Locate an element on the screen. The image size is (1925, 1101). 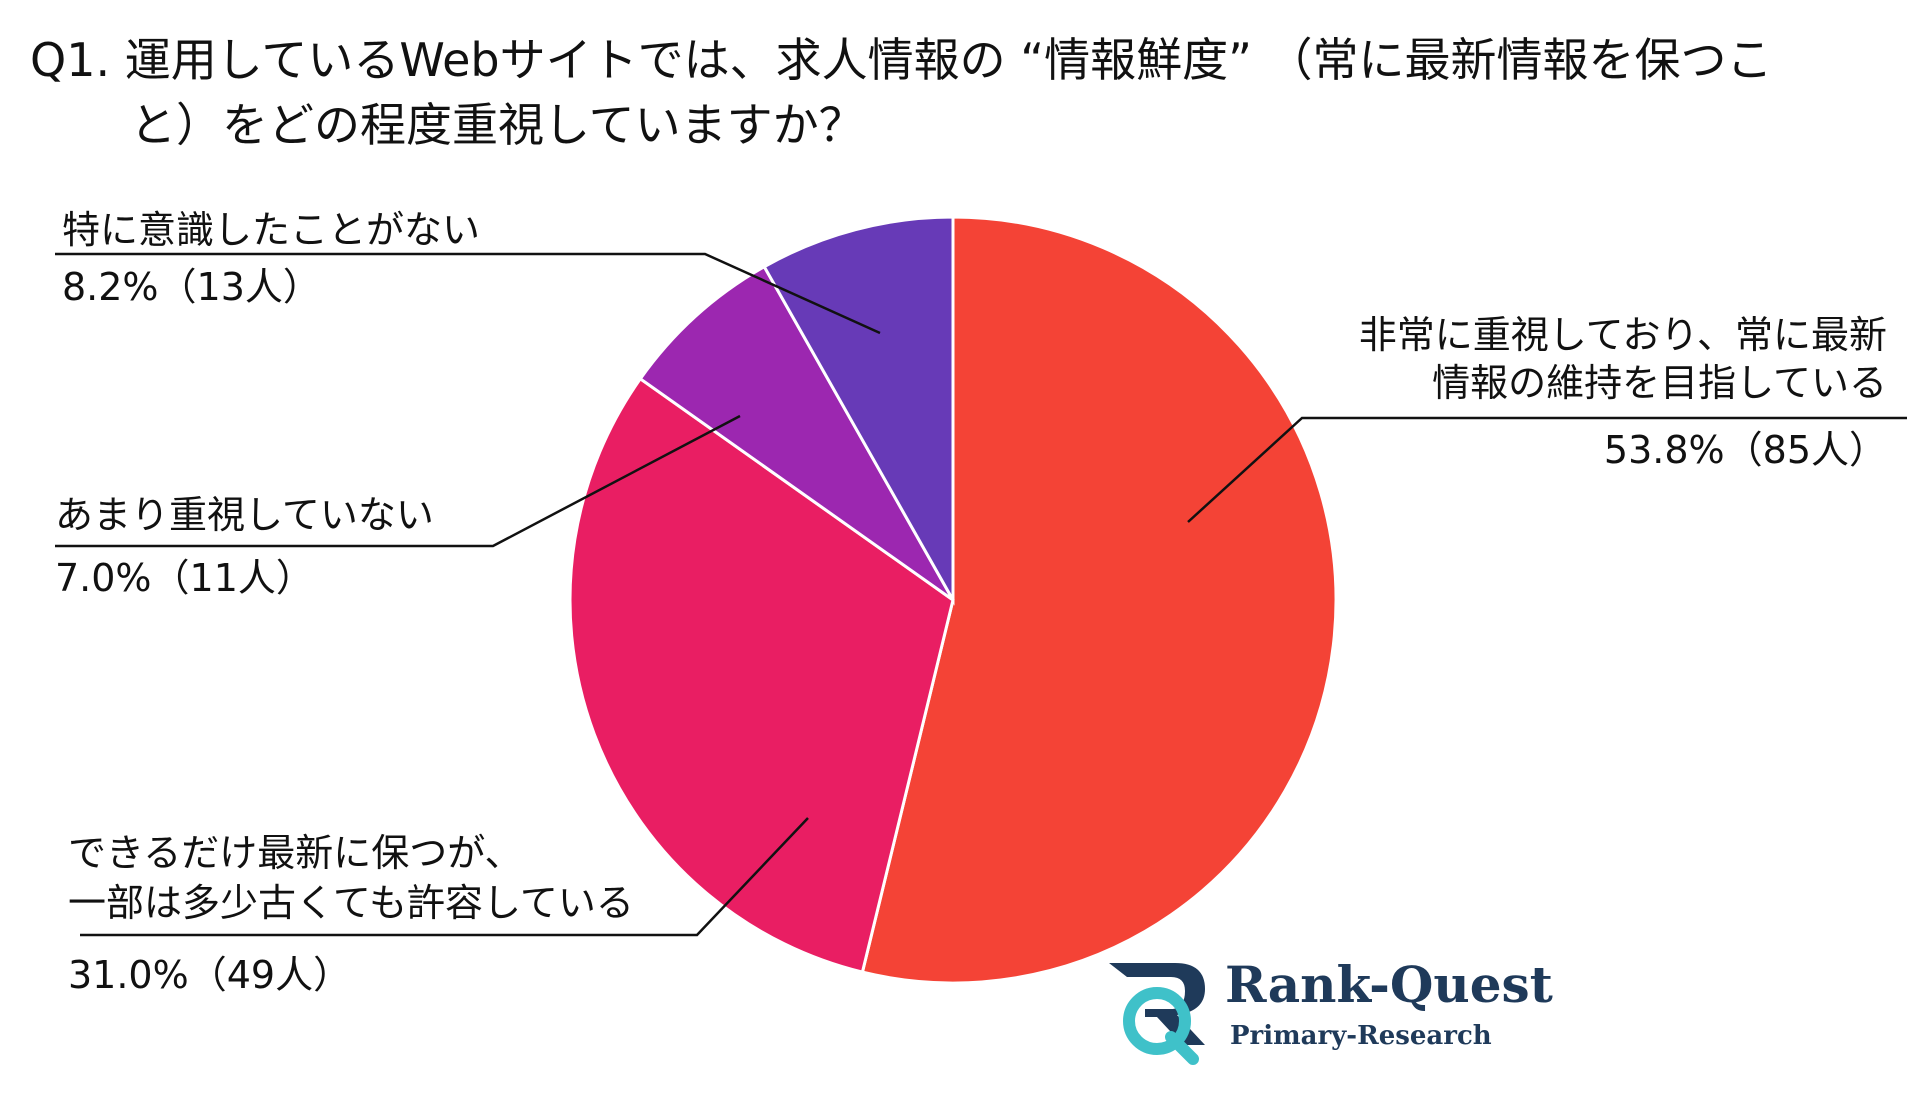
slice-value-1: 31.0%（49人） is located at coordinates (210, 975).